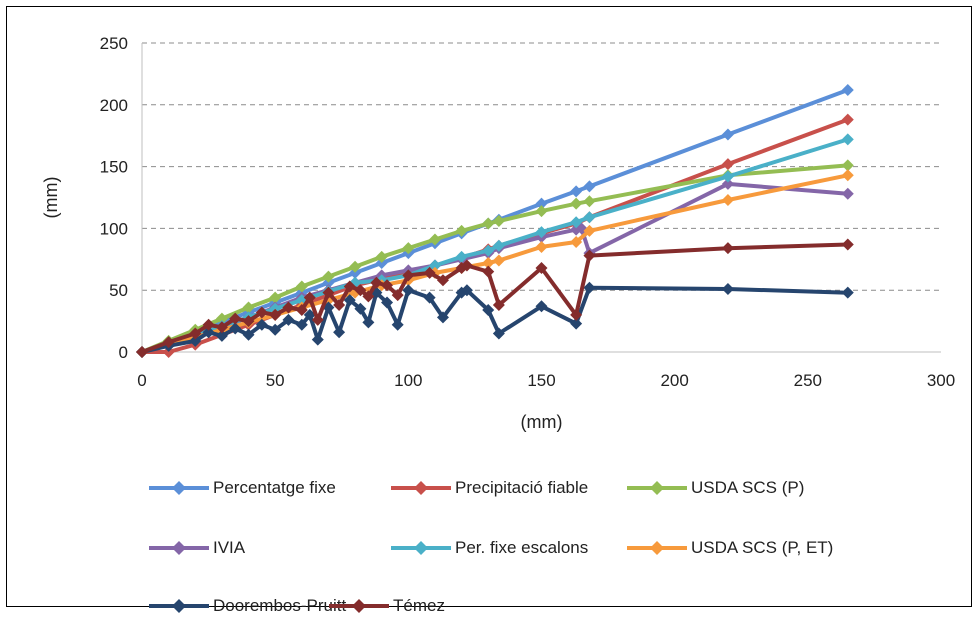  Describe the element at coordinates (280, 605) in the screenshot. I see `legend-label: Doorembos-Pruitt` at that location.